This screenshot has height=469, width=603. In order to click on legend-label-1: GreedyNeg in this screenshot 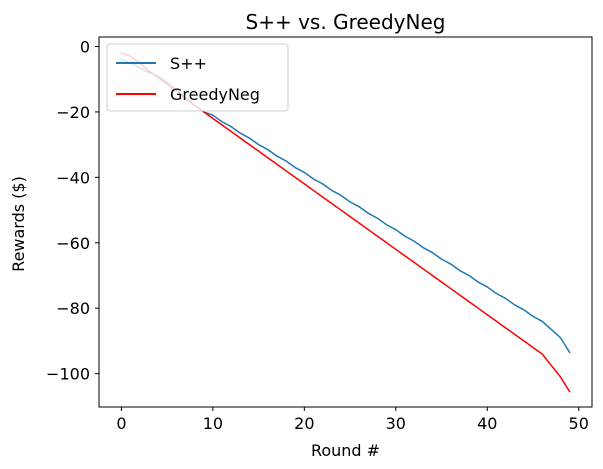, I will do `click(215, 94)`.